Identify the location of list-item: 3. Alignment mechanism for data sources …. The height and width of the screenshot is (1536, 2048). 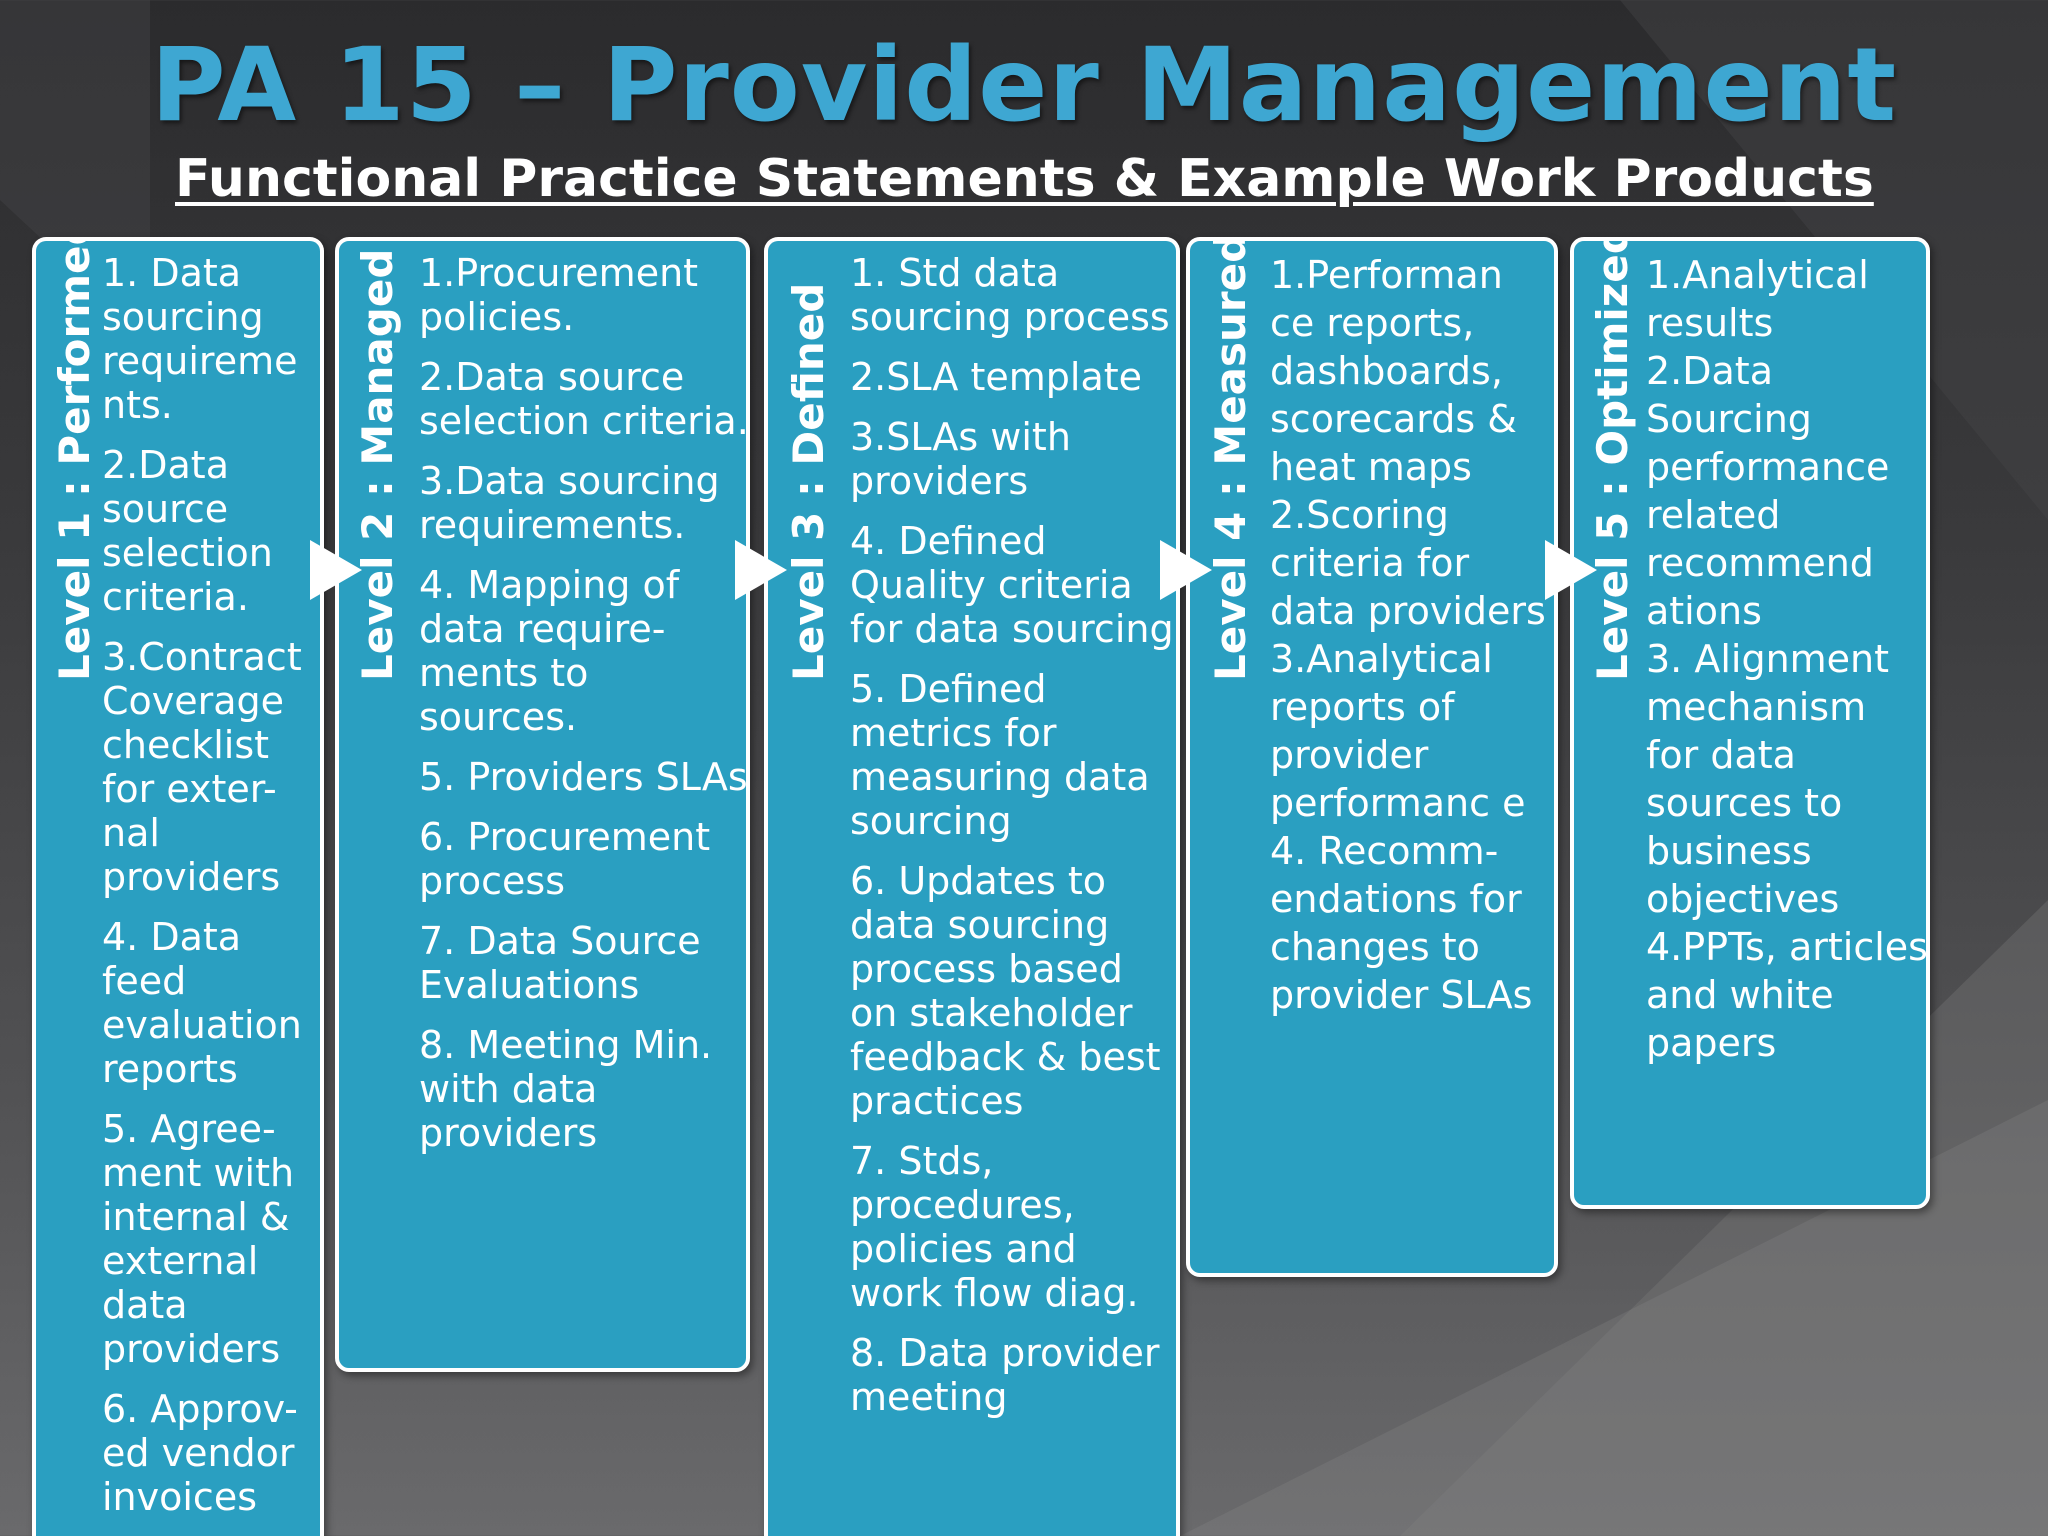
(1768, 779).